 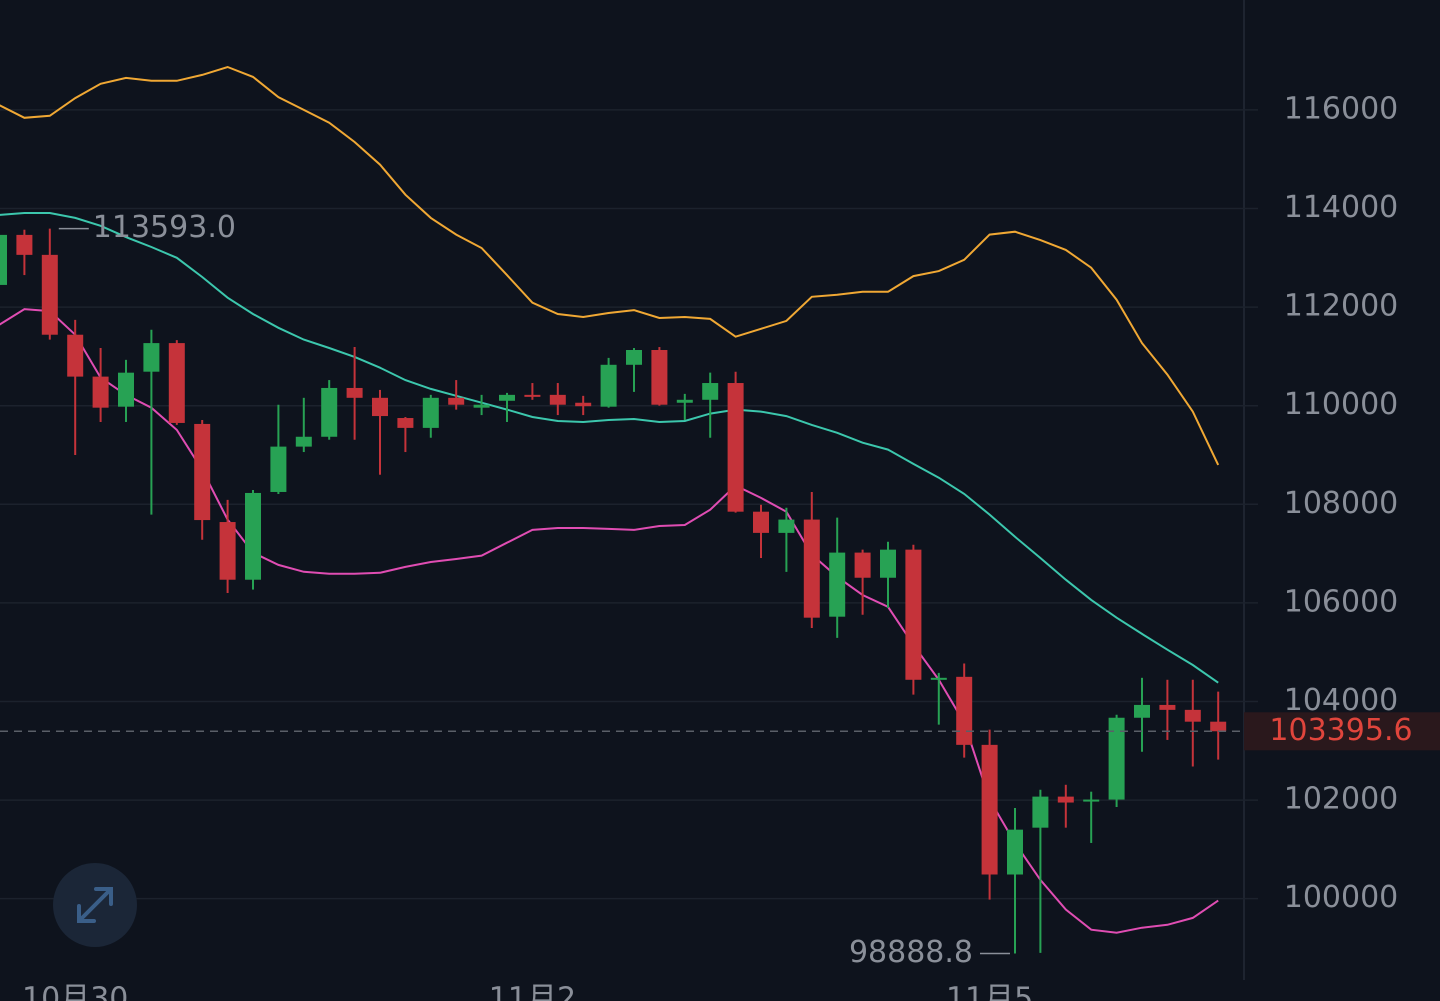 What do you see at coordinates (1341, 700) in the screenshot?
I see `y-tick-label: 104000` at bounding box center [1341, 700].